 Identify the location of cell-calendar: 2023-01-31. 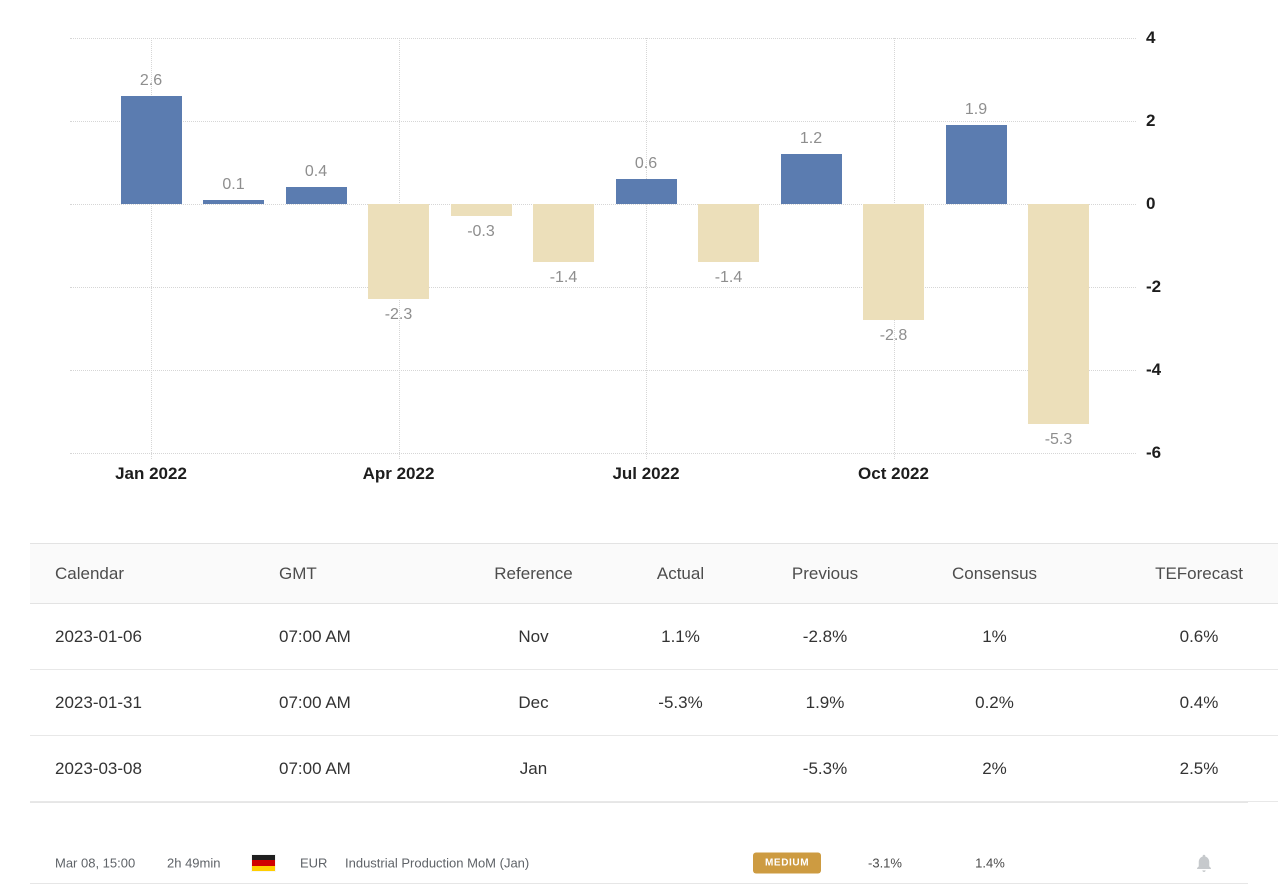
(142, 702).